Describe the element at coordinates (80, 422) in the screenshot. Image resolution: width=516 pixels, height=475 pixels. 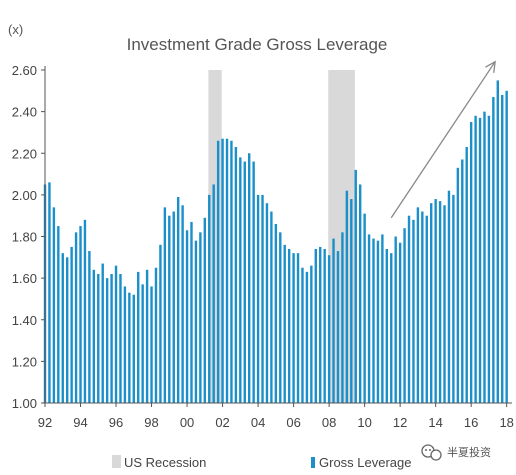
I see `x-tick-label-2: 94` at that location.